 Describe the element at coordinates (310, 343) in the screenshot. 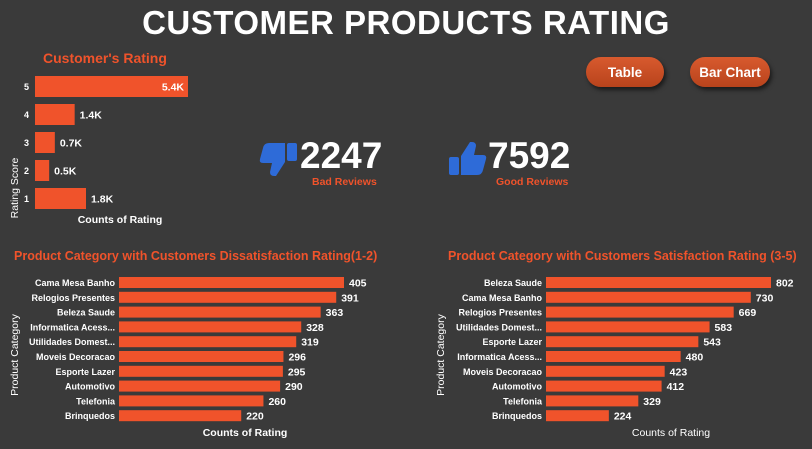

I see `data-label: 319` at that location.